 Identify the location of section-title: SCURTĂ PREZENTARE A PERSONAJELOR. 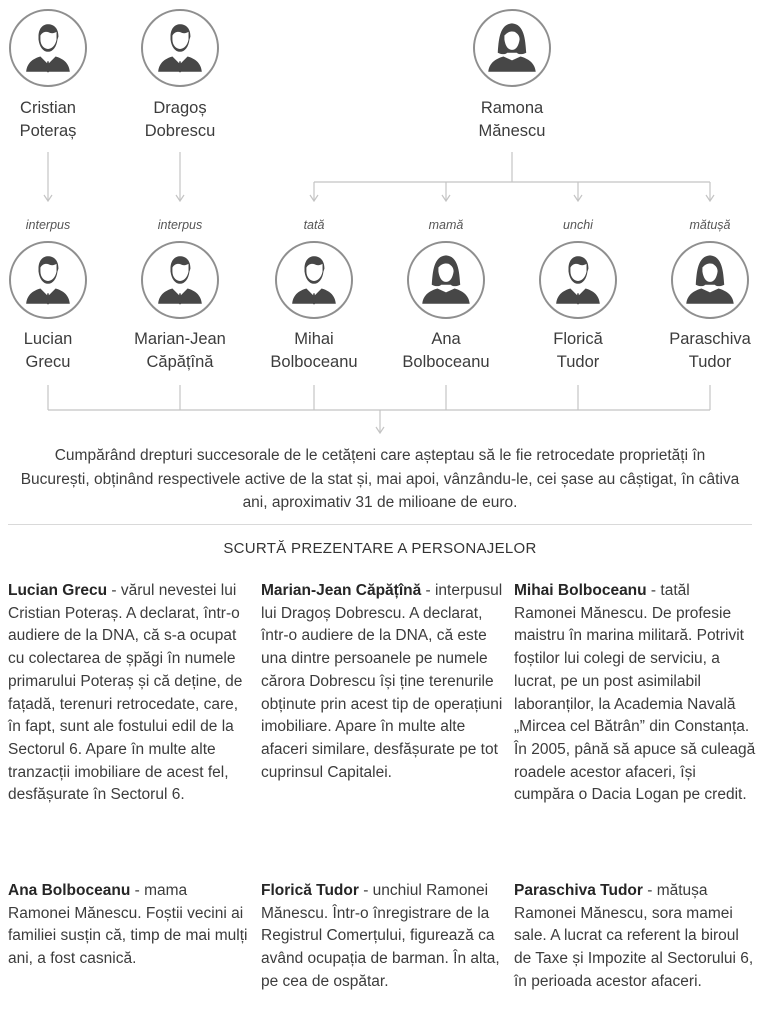
(380, 548).